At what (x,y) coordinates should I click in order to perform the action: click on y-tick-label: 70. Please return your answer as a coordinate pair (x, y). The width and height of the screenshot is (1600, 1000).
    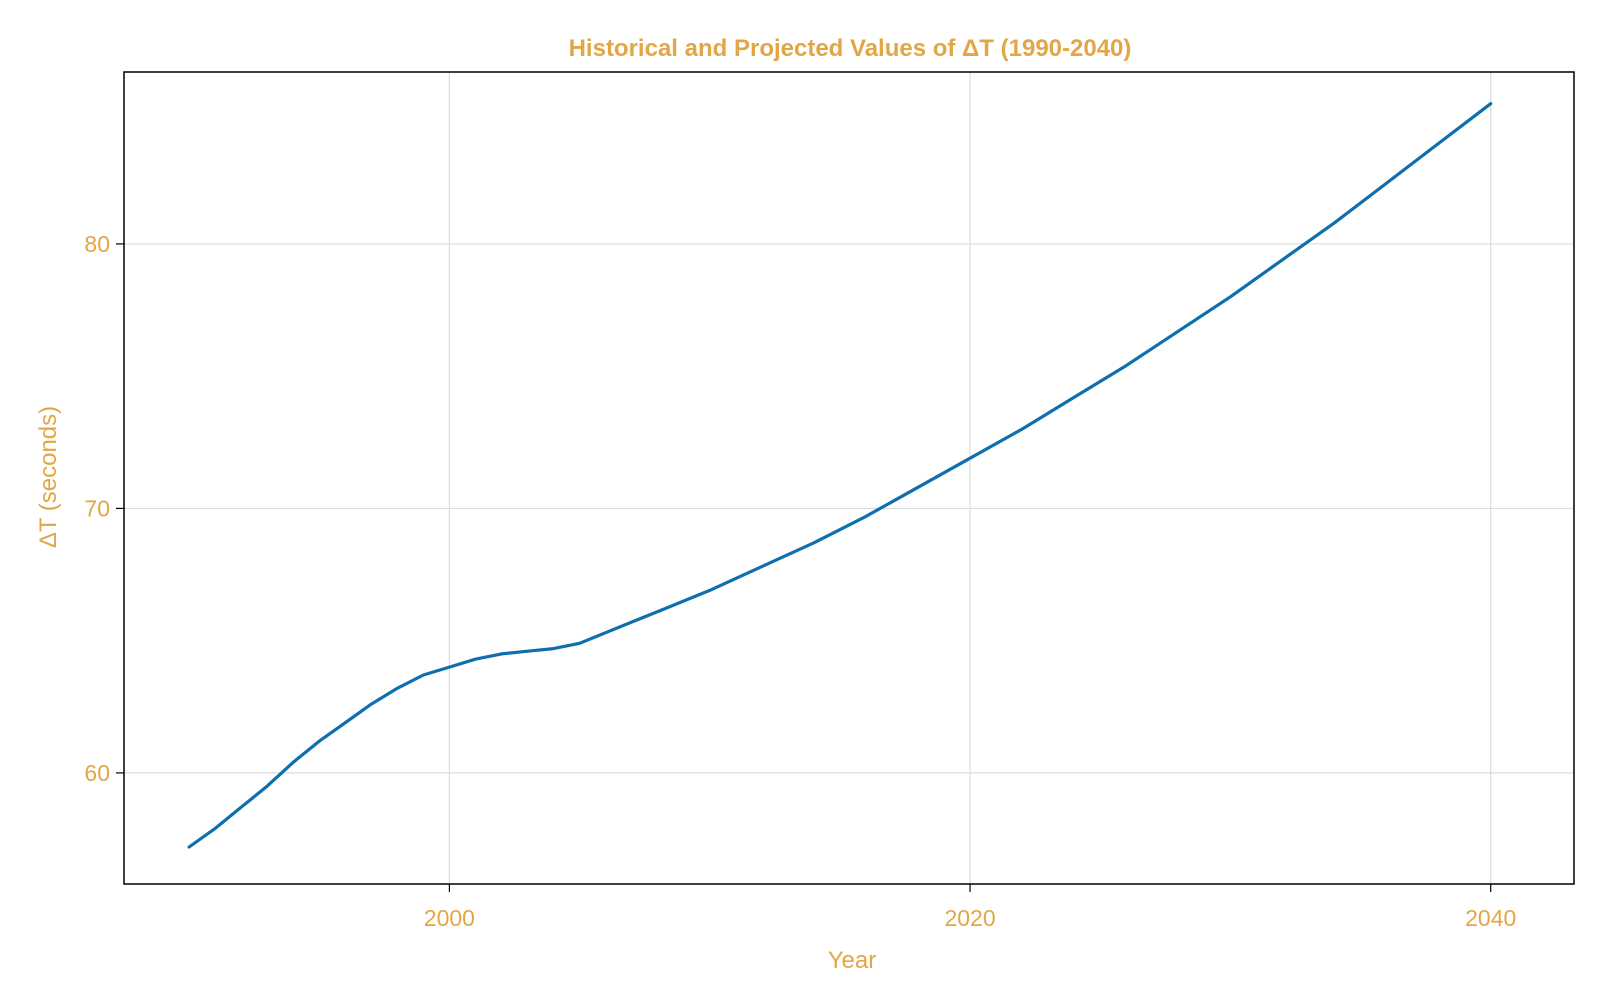
    Looking at the image, I should click on (97, 508).